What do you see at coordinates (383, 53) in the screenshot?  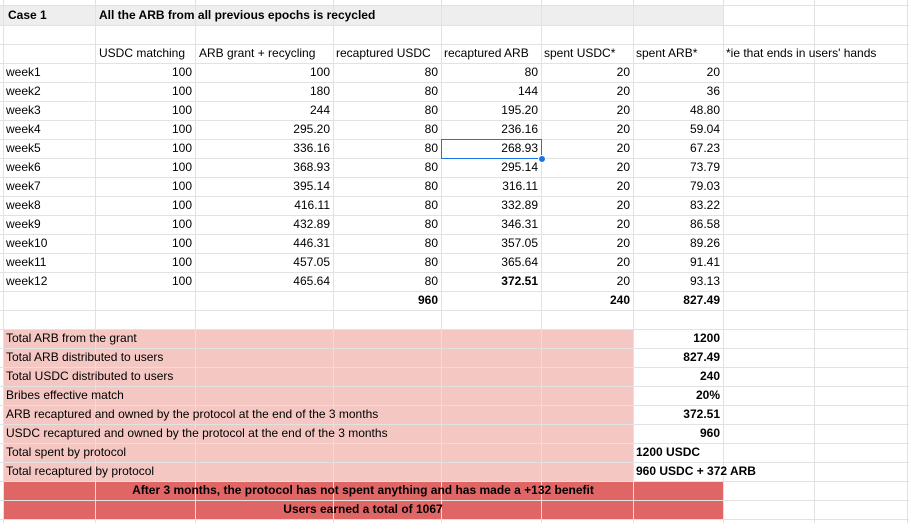 I see `col-header-recaptured-usdc: recaptured USDC` at bounding box center [383, 53].